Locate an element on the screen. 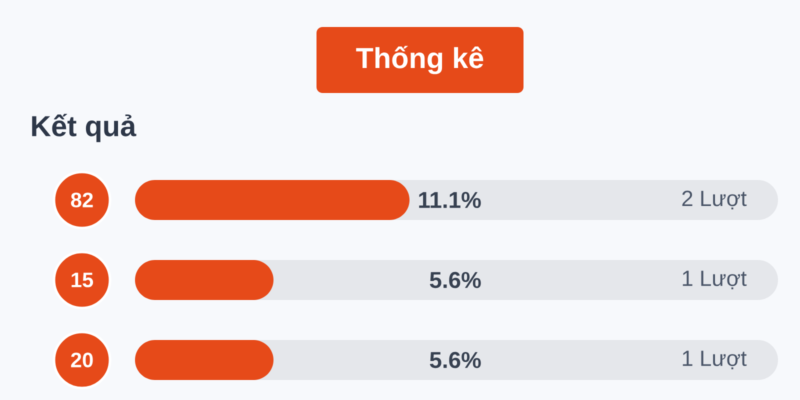 This screenshot has width=800, height=400. y-tick-label: 82 is located at coordinates (82, 200).